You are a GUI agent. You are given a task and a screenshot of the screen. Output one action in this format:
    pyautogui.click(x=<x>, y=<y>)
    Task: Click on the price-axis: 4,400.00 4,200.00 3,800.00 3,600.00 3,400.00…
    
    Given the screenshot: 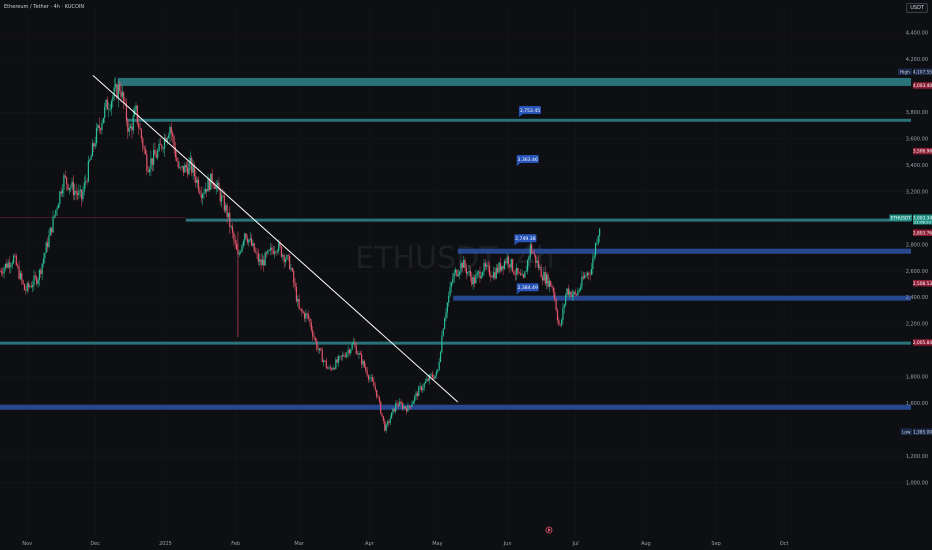 What is the action you would take?
    pyautogui.click(x=917, y=259)
    